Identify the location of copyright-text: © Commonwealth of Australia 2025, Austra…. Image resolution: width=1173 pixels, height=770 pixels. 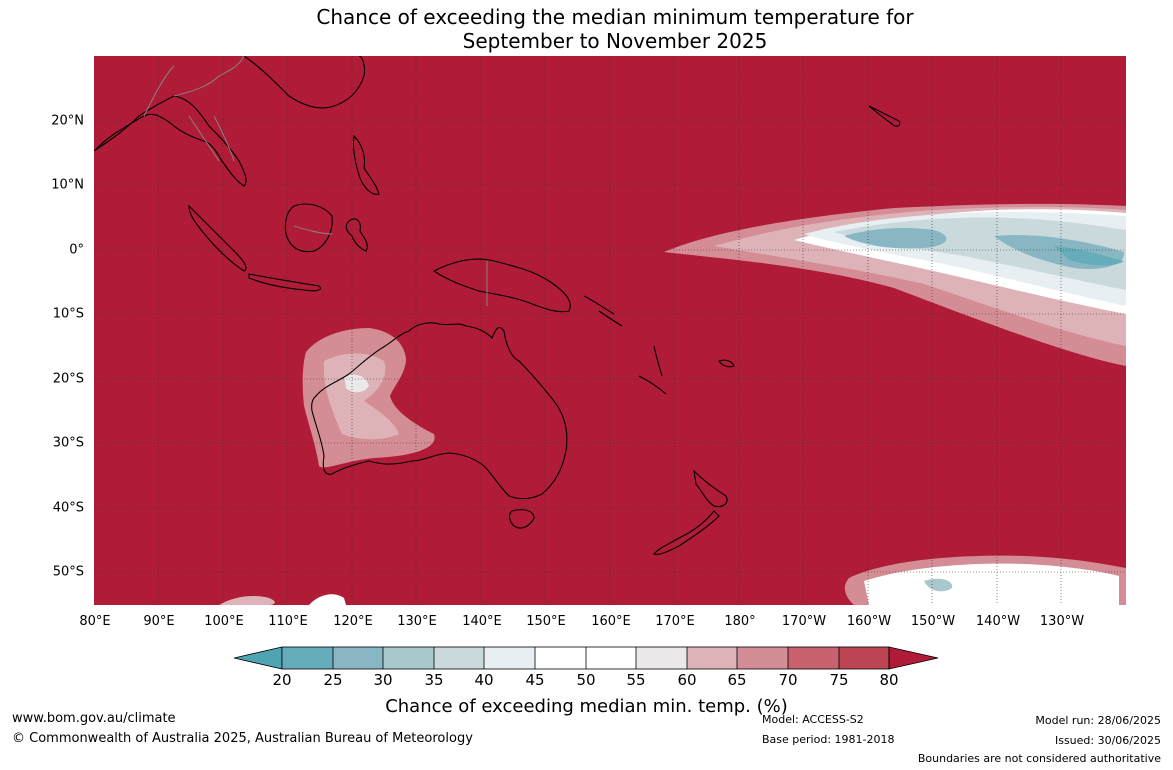
(242, 738).